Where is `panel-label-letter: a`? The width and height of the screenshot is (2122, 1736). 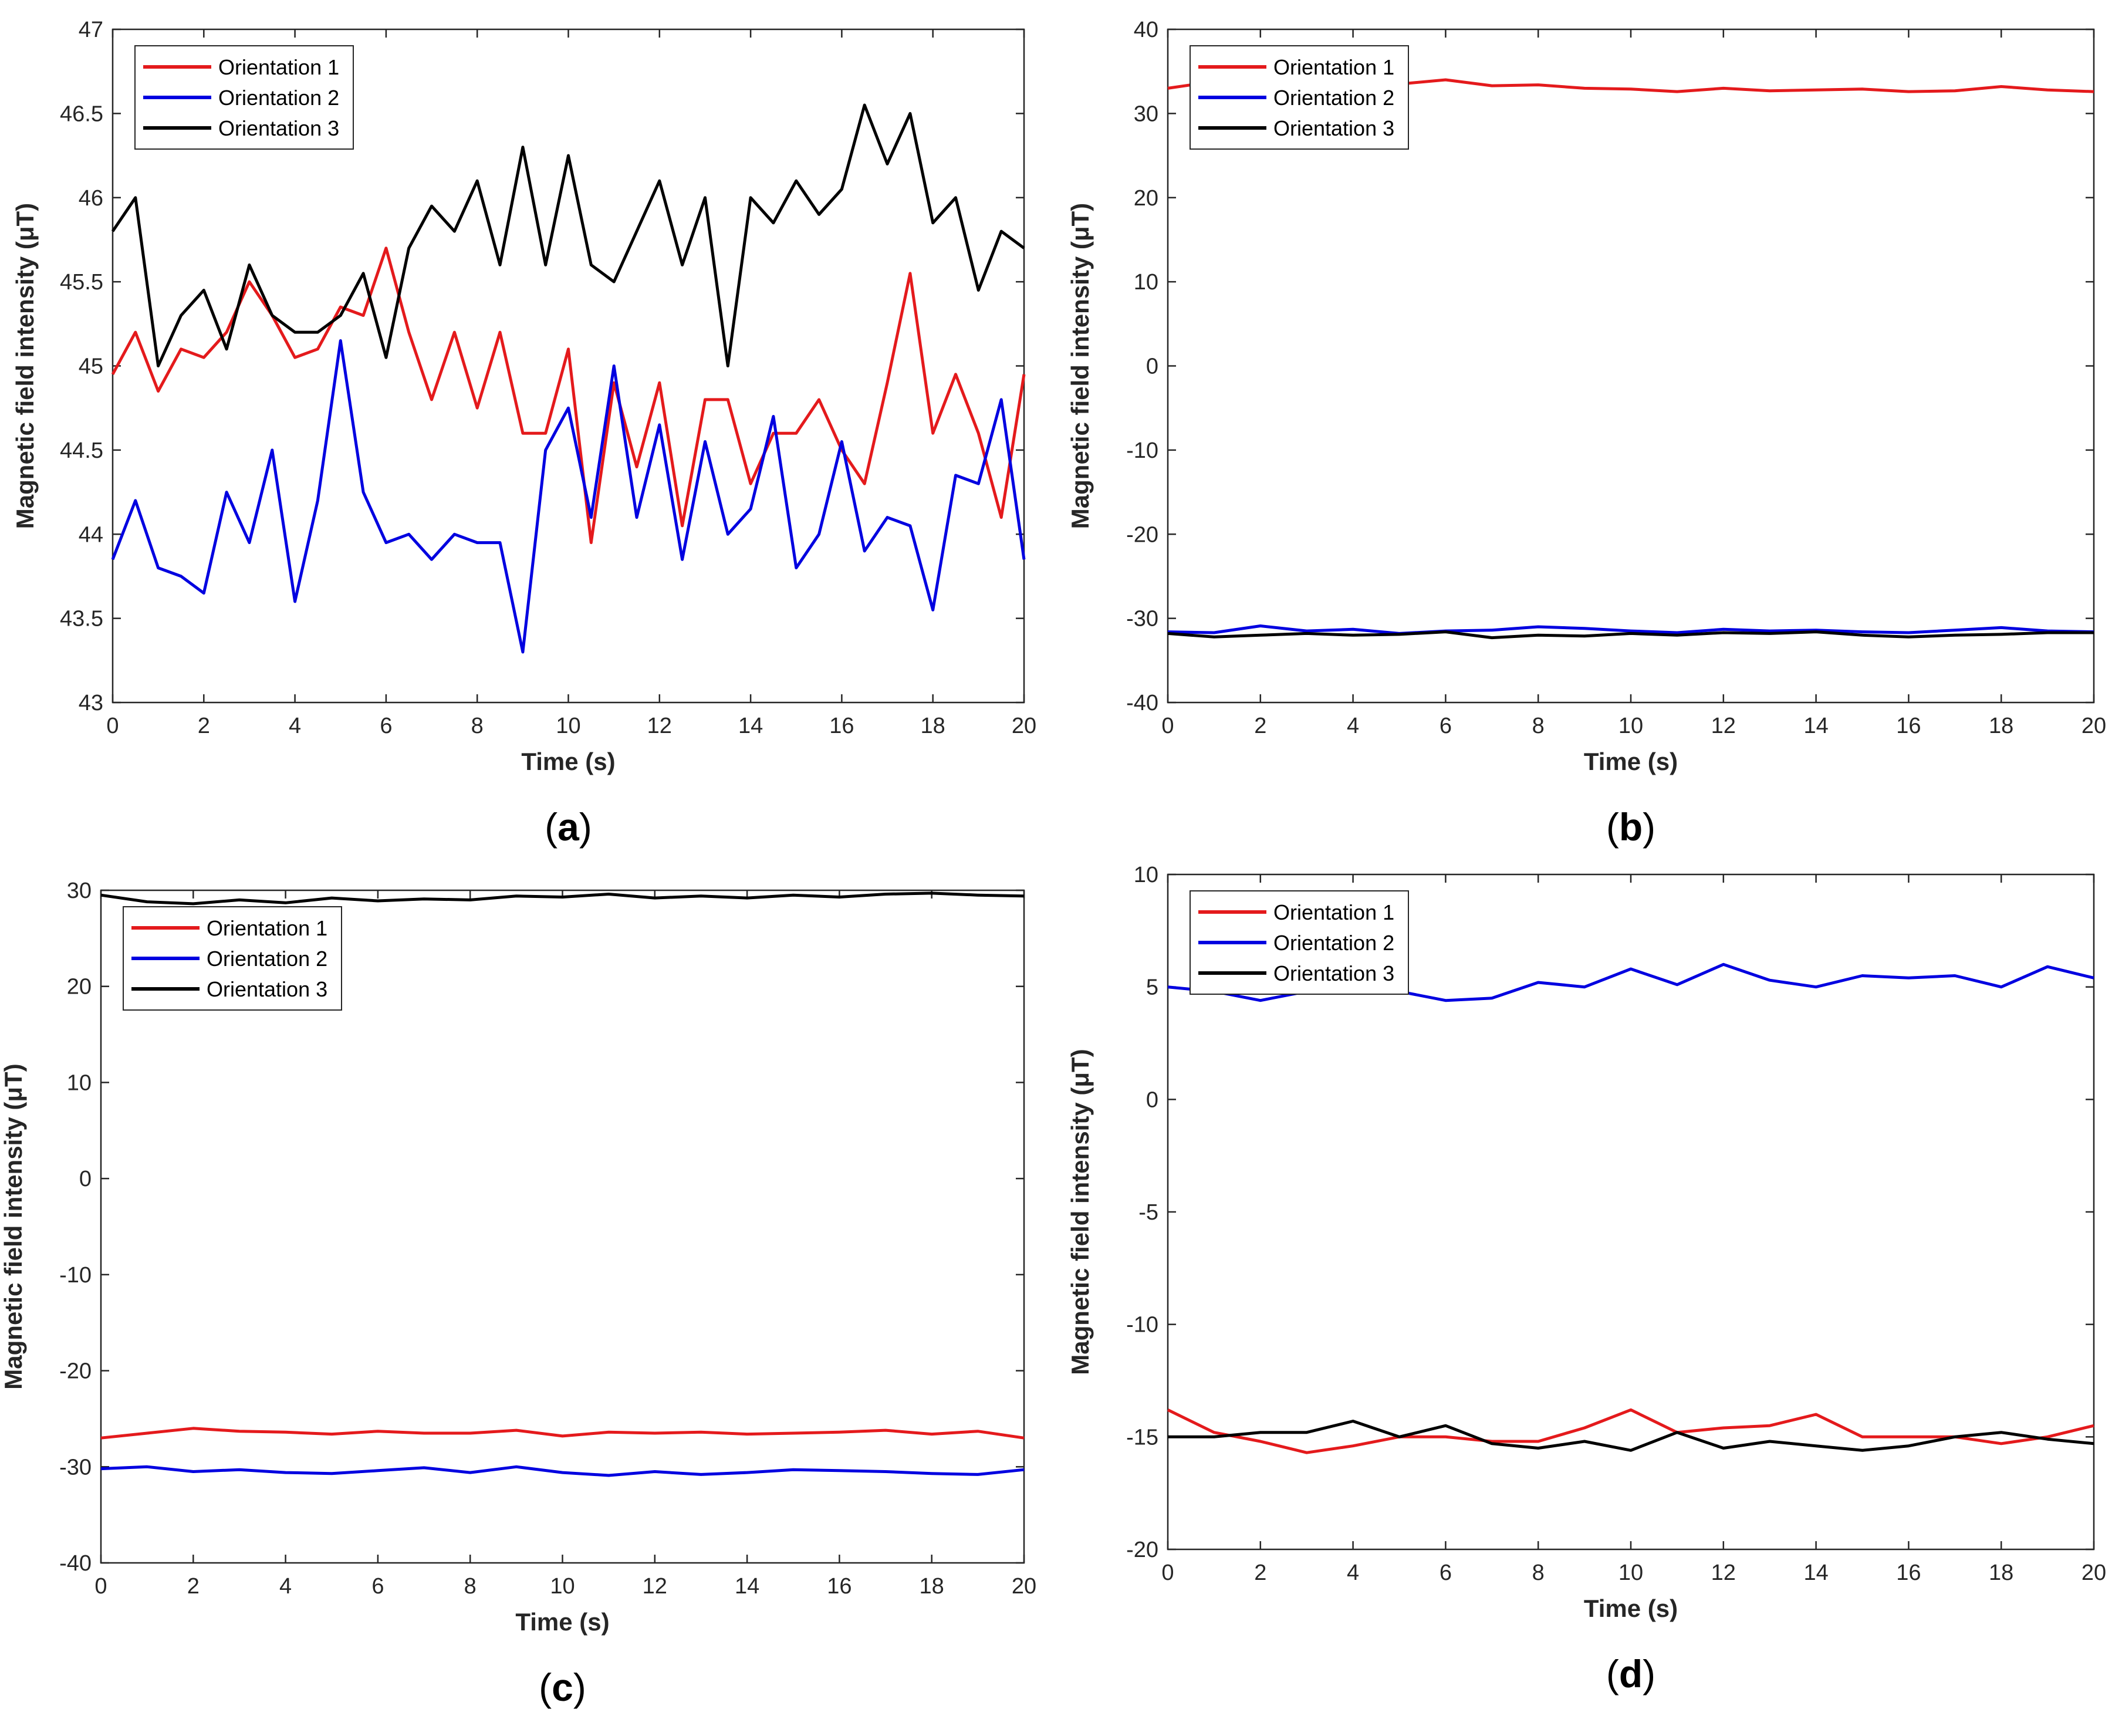 panel-label-letter: a is located at coordinates (568, 827).